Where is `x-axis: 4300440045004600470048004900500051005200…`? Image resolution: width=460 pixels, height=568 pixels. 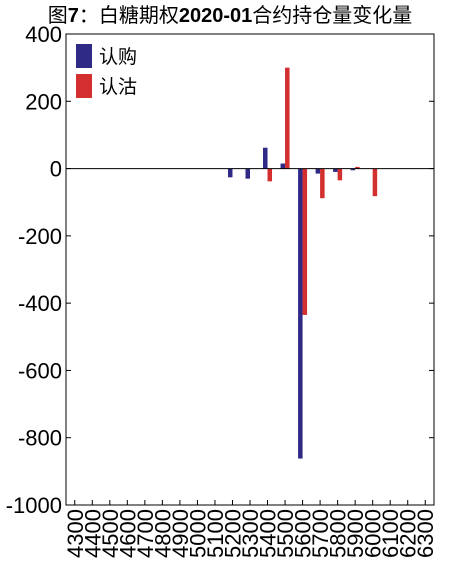 x-axis: 4300440045004600470048004900500051005200… is located at coordinates (250, 529).